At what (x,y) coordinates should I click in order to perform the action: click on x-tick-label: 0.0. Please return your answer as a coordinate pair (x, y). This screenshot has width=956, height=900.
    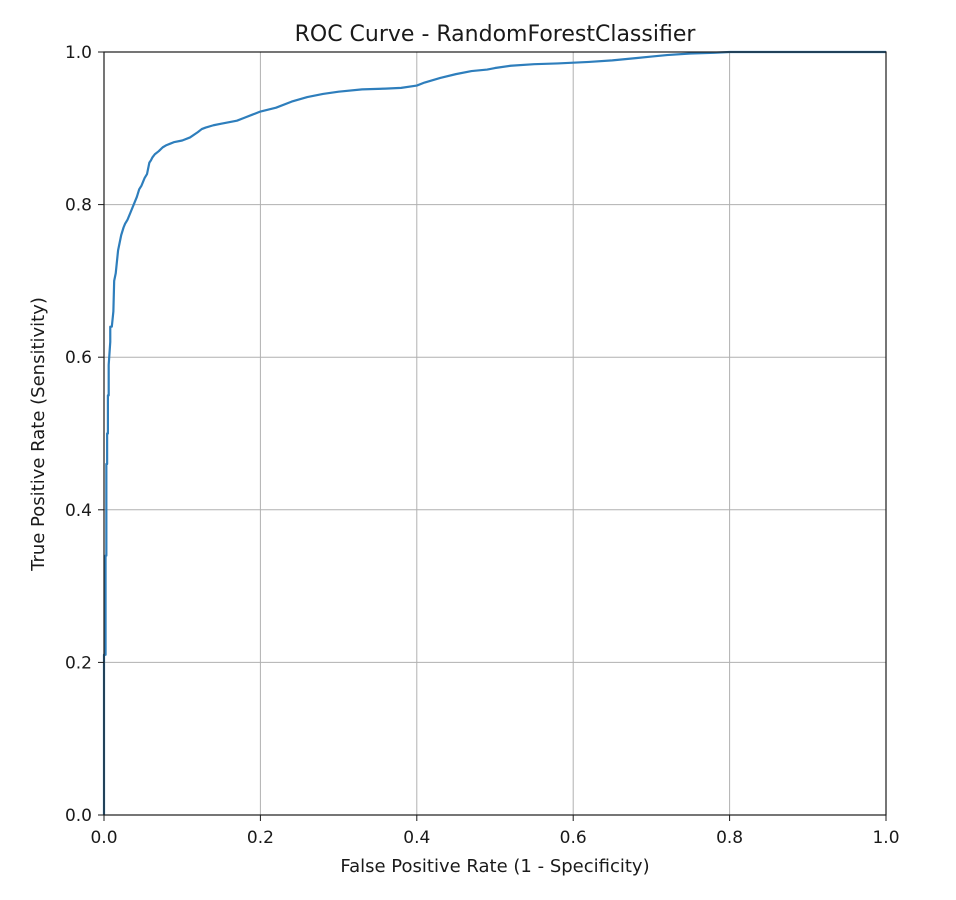
    Looking at the image, I should click on (103, 838).